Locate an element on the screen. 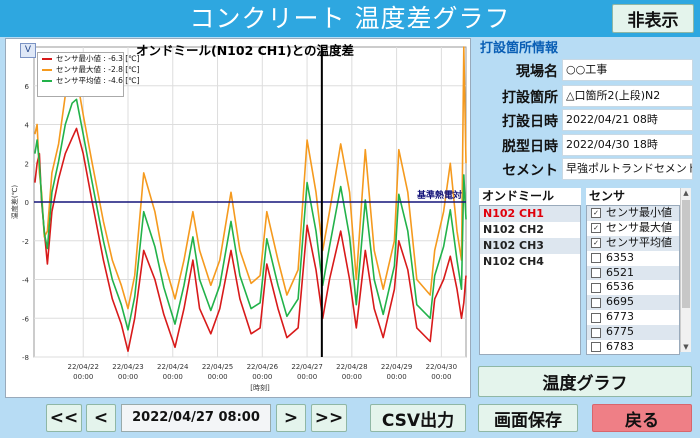  prev-button: < is located at coordinates (101, 418).